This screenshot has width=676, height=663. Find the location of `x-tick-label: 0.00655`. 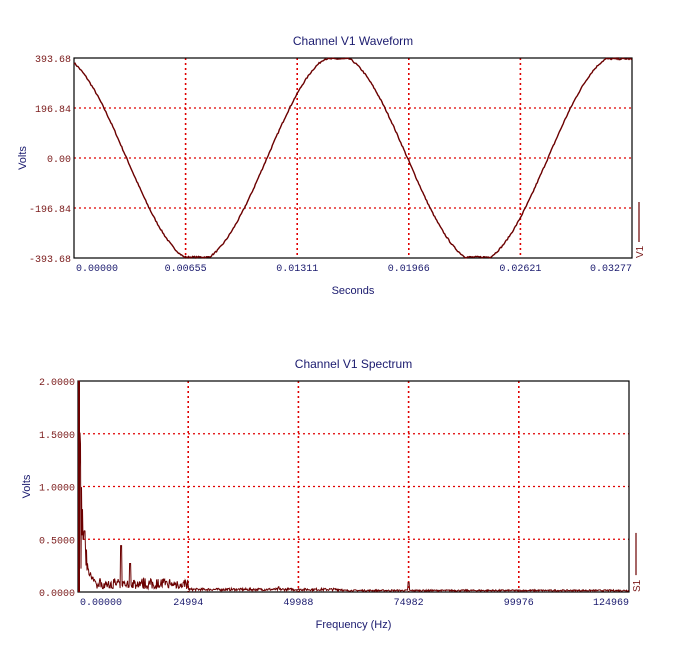

x-tick-label: 0.00655 is located at coordinates (186, 269).